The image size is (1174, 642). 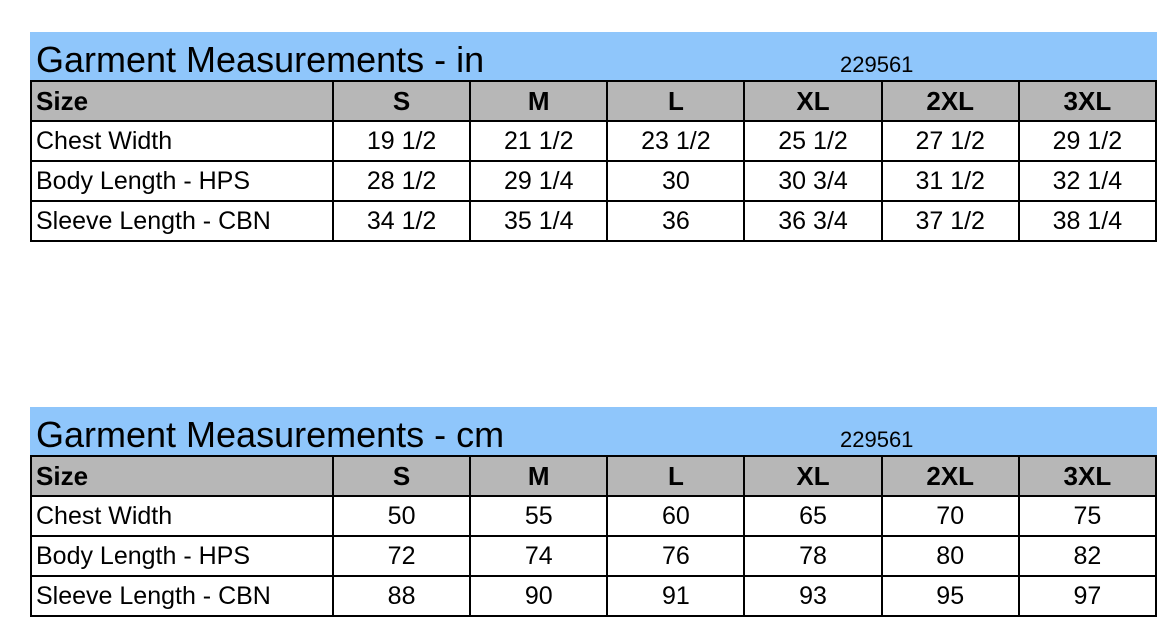 What do you see at coordinates (813, 141) in the screenshot?
I see `measurement-value: 25 1/2` at bounding box center [813, 141].